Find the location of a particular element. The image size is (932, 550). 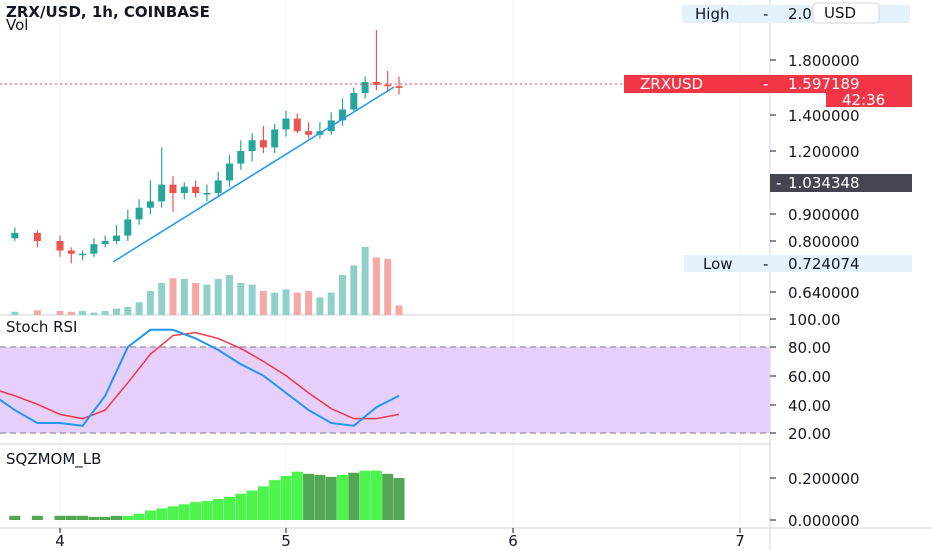

low-value: 0.724074 is located at coordinates (824, 264).